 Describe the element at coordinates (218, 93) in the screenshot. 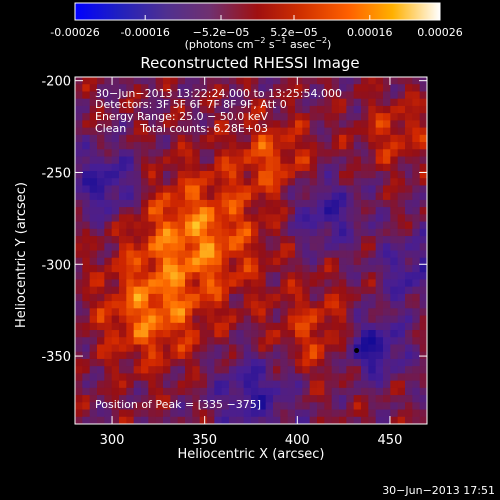

I see `annotation-time: 30−Jun−2013 13:22:24.000 to 13:25:54.000` at that location.